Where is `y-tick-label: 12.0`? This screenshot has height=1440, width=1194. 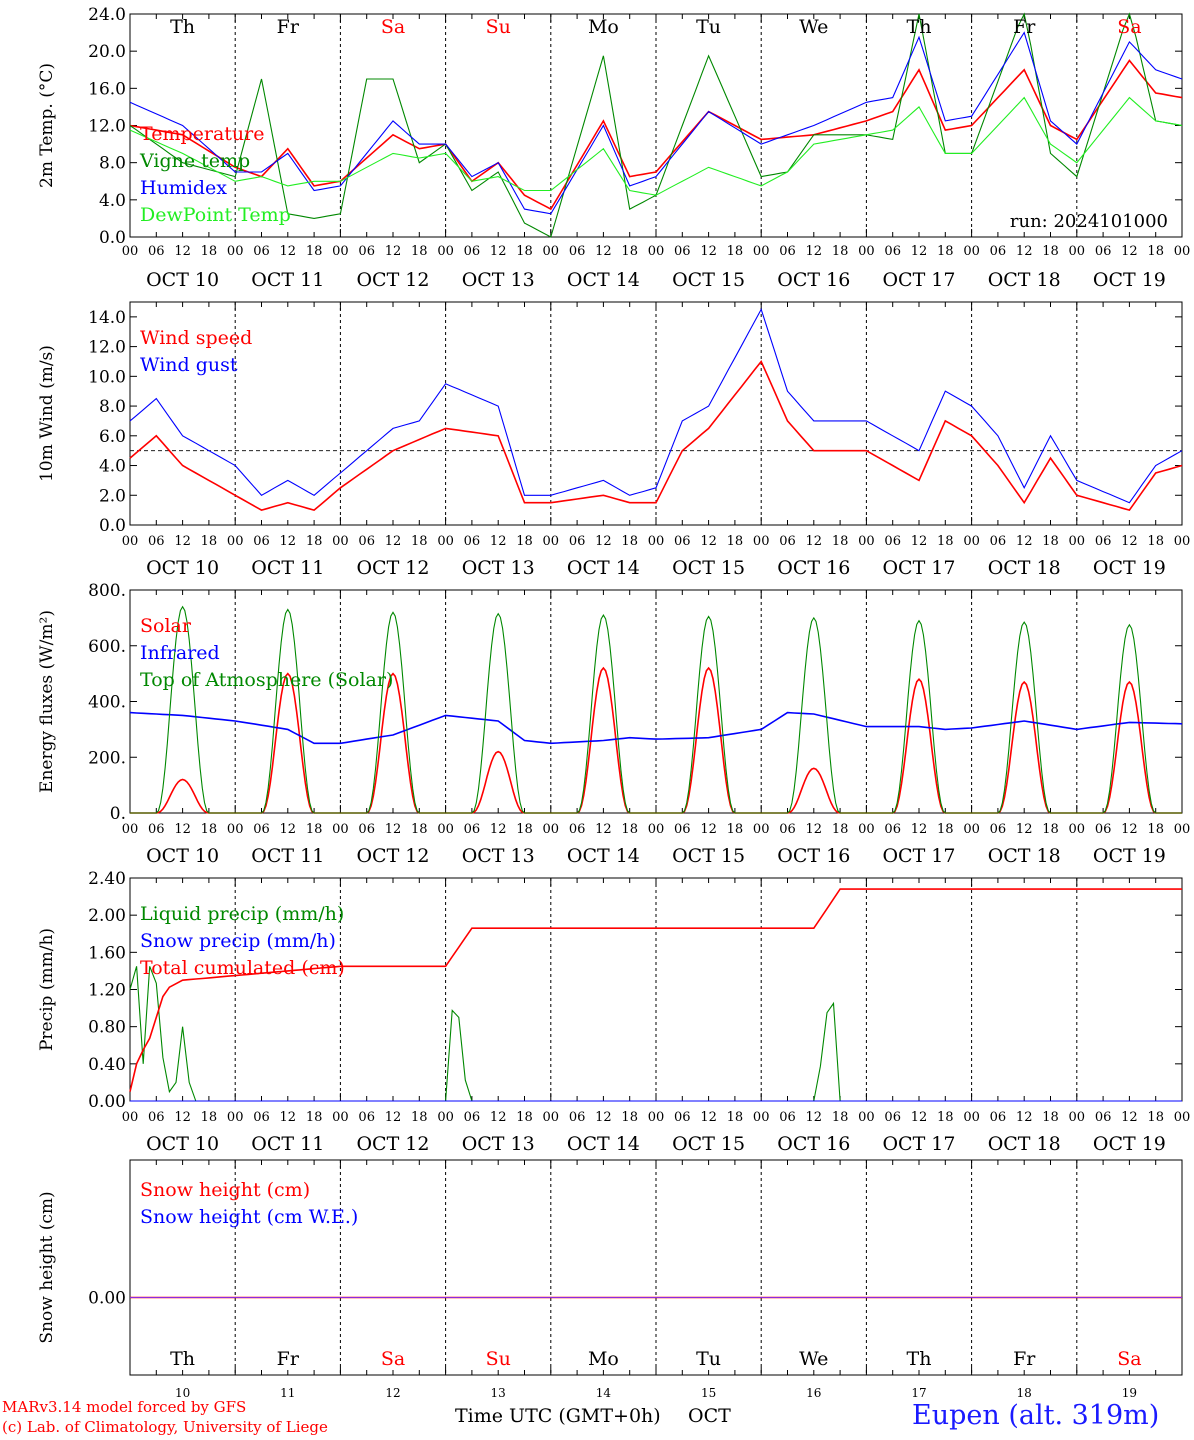 y-tick-label: 12.0 is located at coordinates (107, 348).